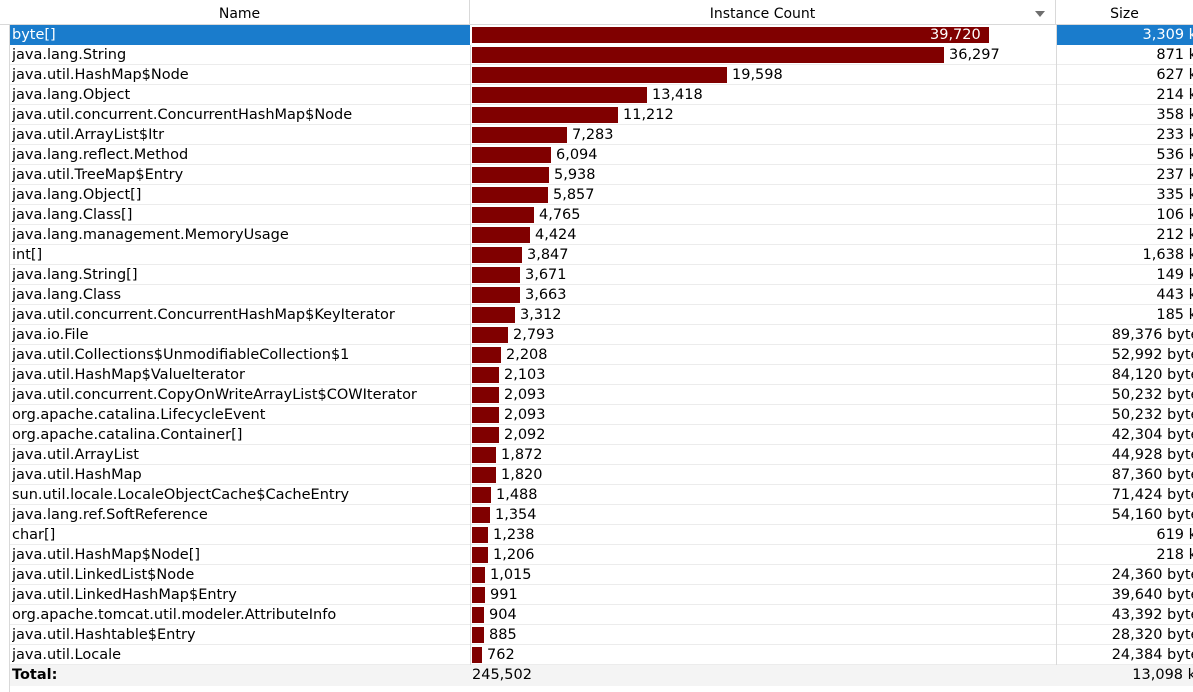 Image resolution: width=1193 pixels, height=692 pixels. I want to click on instance-count-value: 762, so click(501, 655).